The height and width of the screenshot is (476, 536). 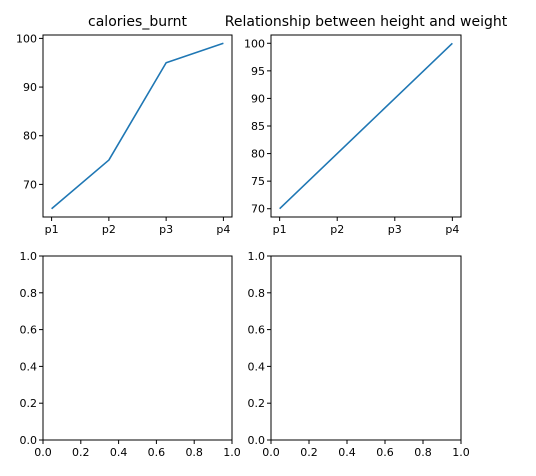 What do you see at coordinates (366, 22) in the screenshot?
I see `subplot-title: Relationship between height and weight` at bounding box center [366, 22].